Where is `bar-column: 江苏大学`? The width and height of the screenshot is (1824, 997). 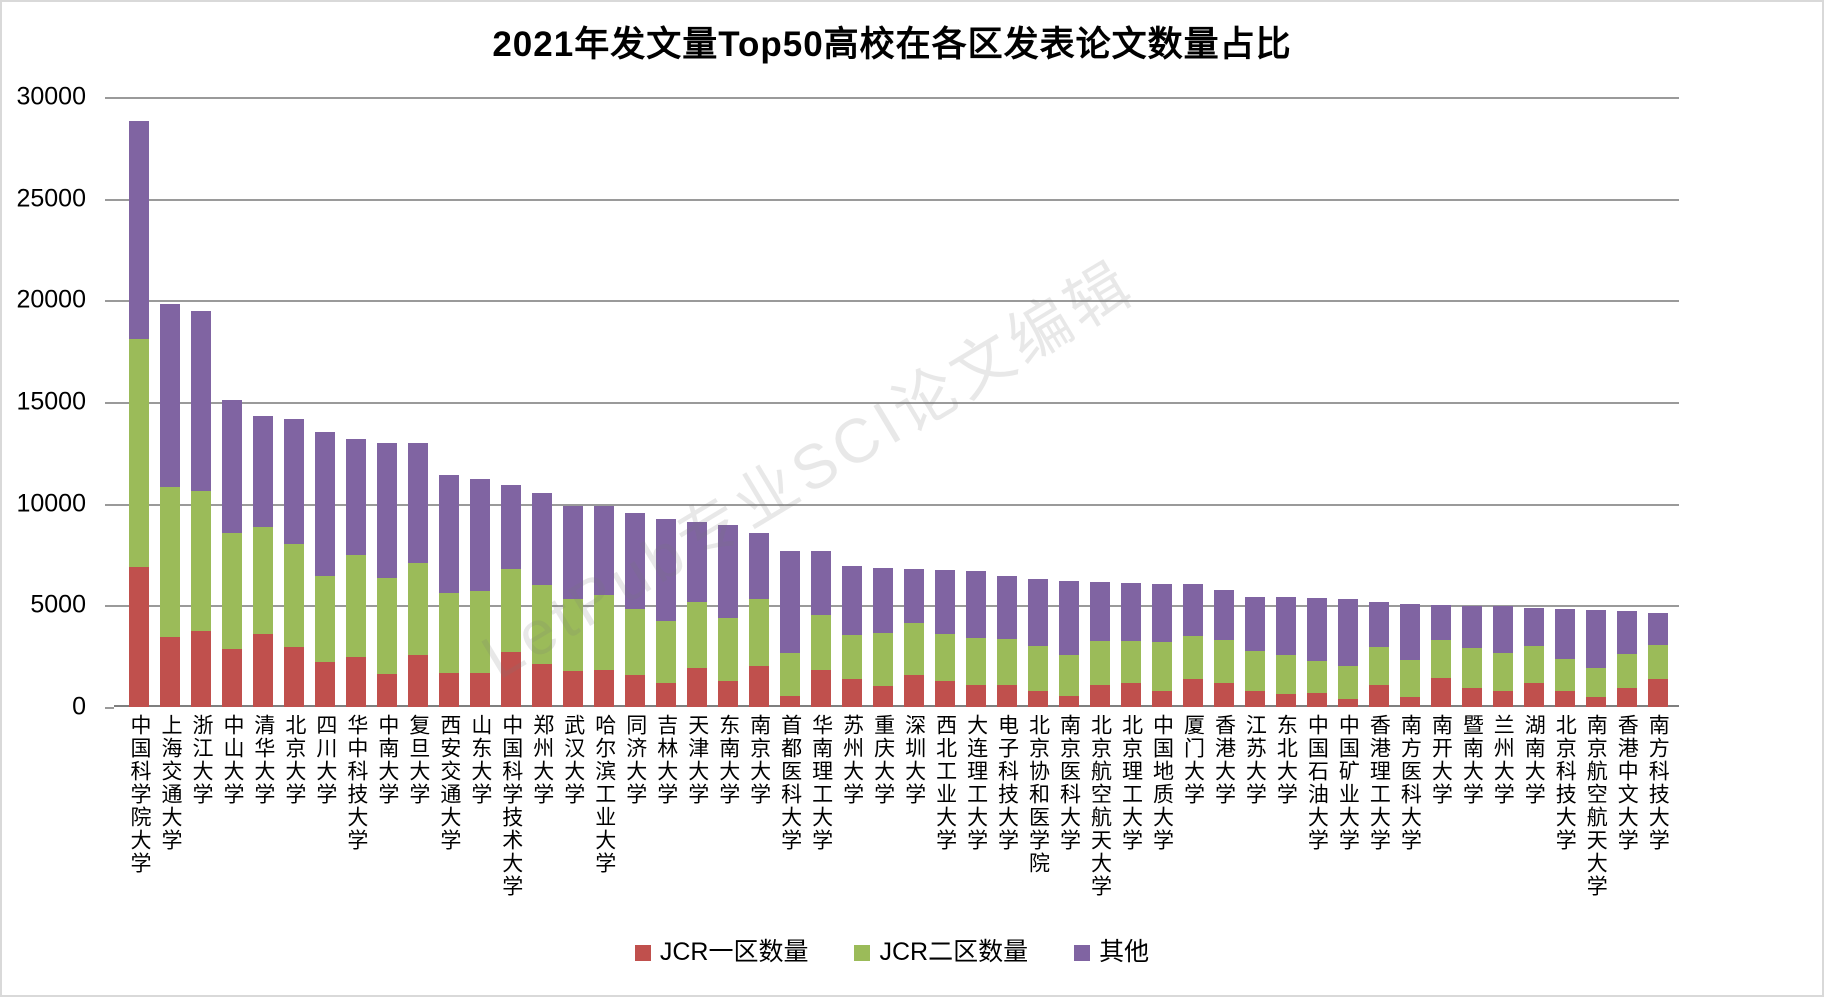
bar-column: 江苏大学 is located at coordinates (1254, 451).